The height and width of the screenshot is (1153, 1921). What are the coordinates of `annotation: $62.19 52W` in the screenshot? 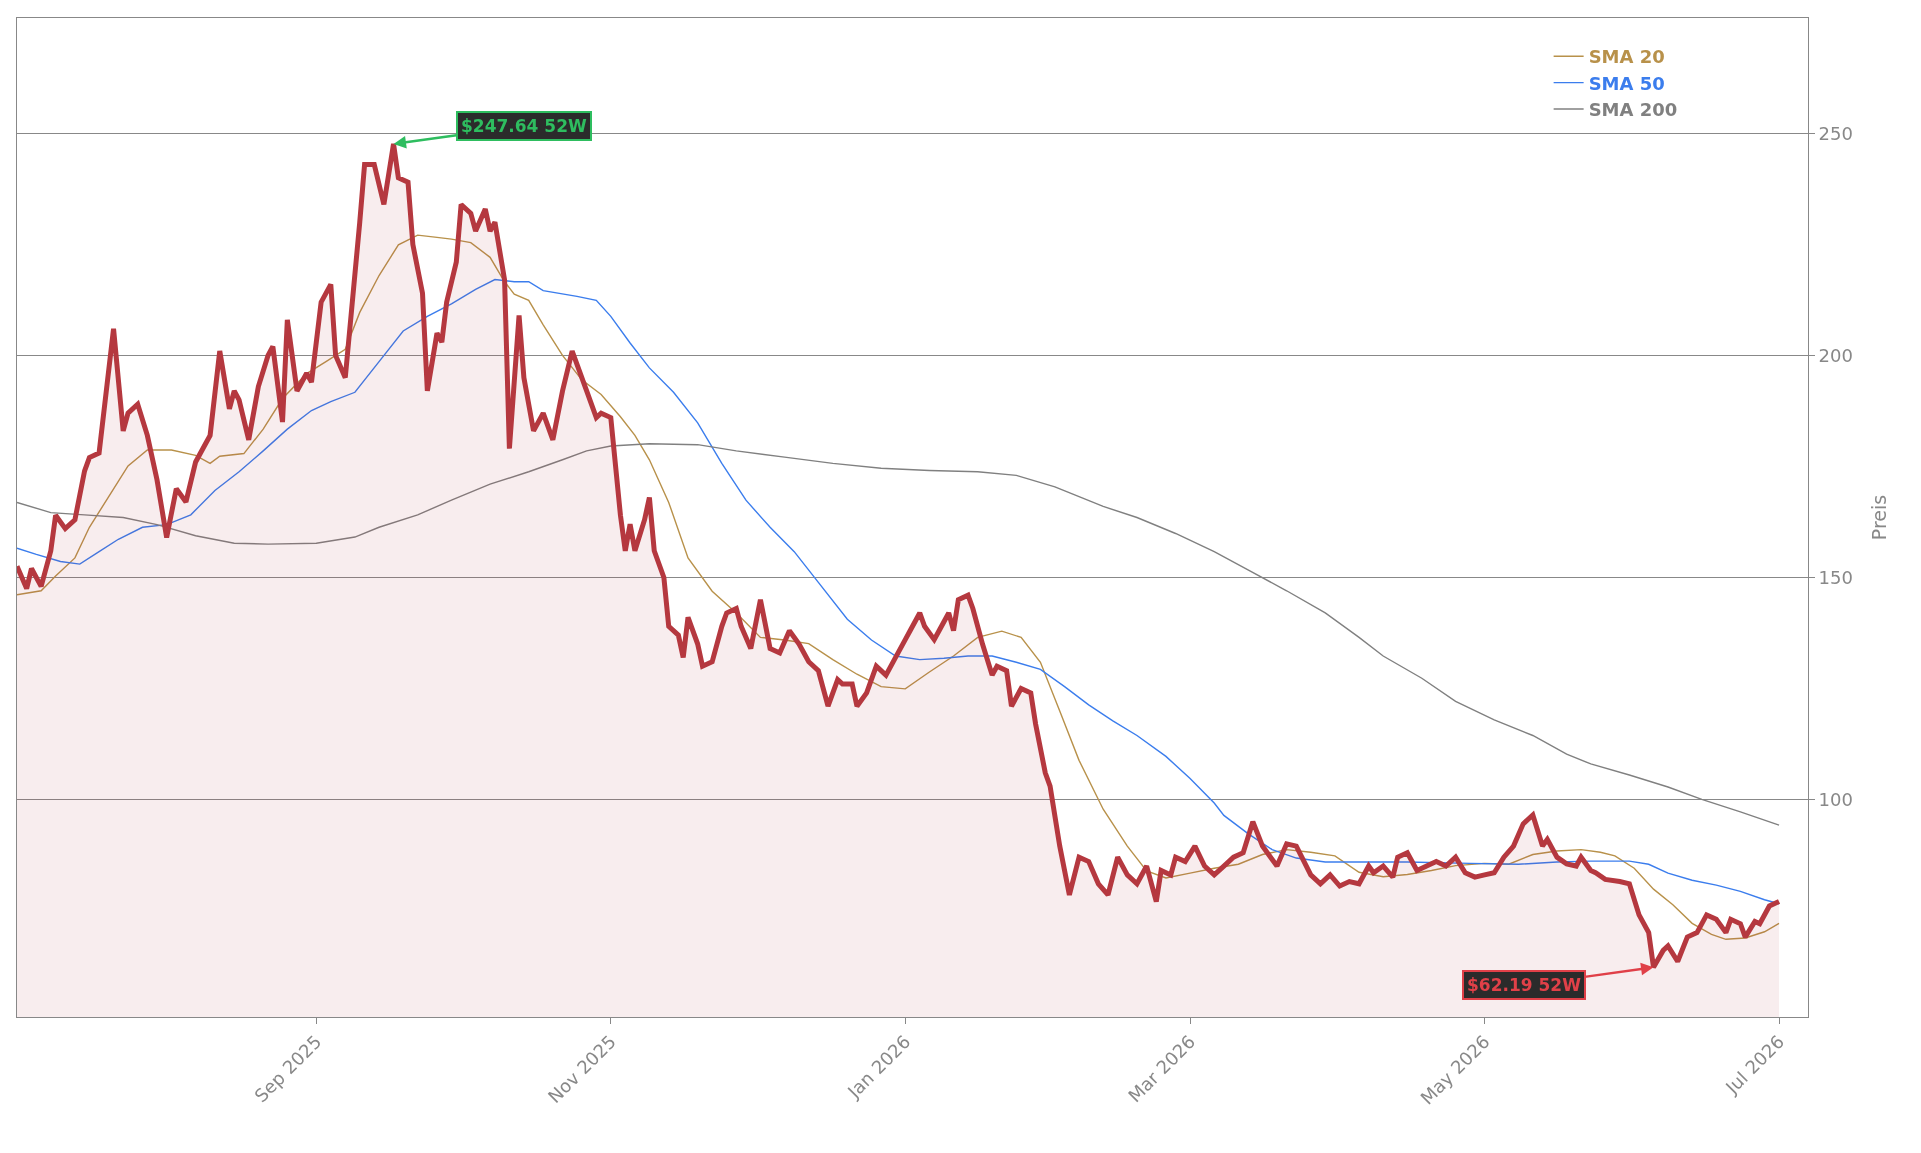 It's located at (1524, 985).